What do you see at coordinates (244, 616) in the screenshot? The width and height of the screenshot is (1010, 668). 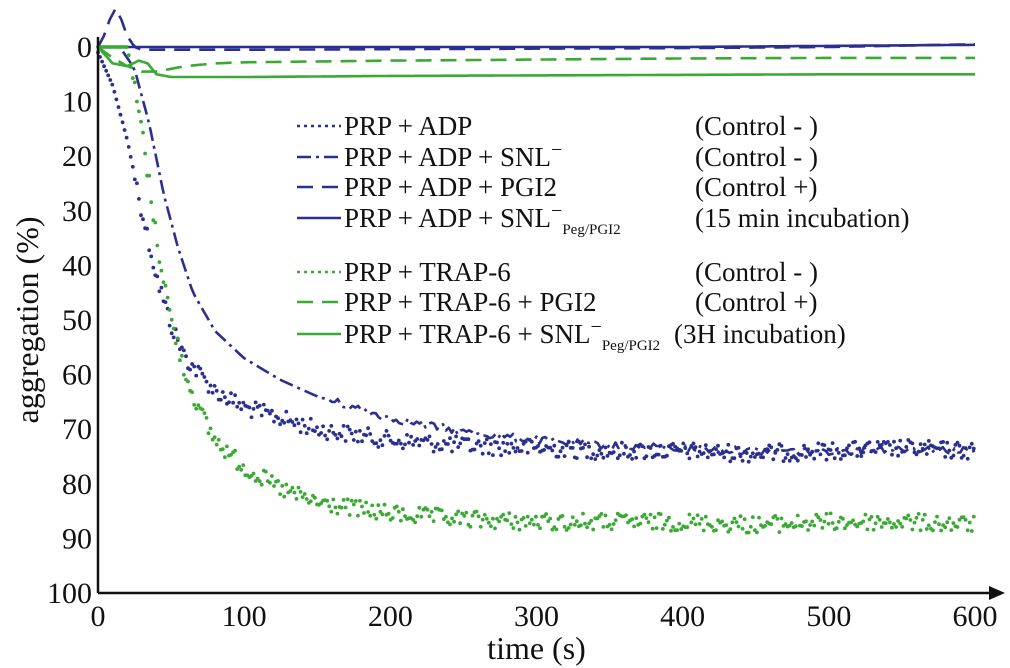 I see `x-tick-label: 100` at bounding box center [244, 616].